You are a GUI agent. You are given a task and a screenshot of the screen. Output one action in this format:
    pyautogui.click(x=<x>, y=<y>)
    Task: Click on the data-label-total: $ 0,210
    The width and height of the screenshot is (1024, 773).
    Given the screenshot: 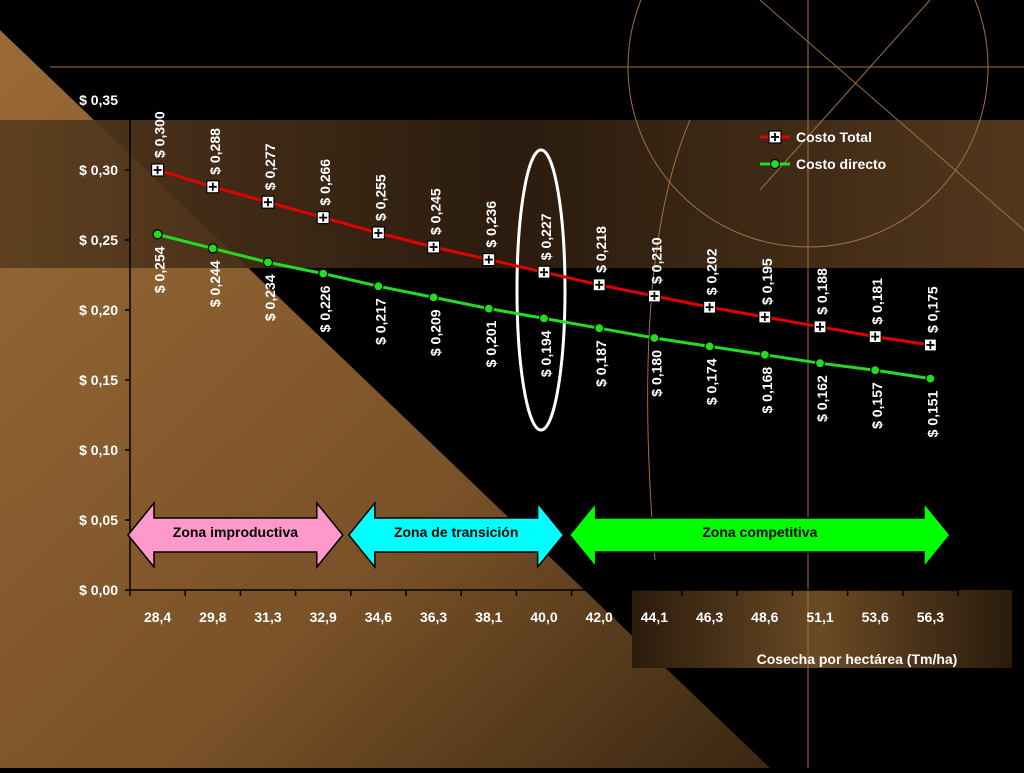 What is the action you would take?
    pyautogui.click(x=656, y=260)
    